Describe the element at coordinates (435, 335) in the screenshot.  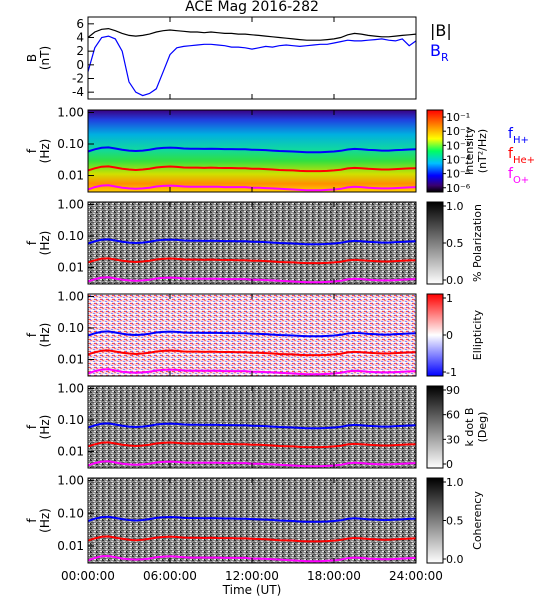
I see `colorbar-ellipticity` at that location.